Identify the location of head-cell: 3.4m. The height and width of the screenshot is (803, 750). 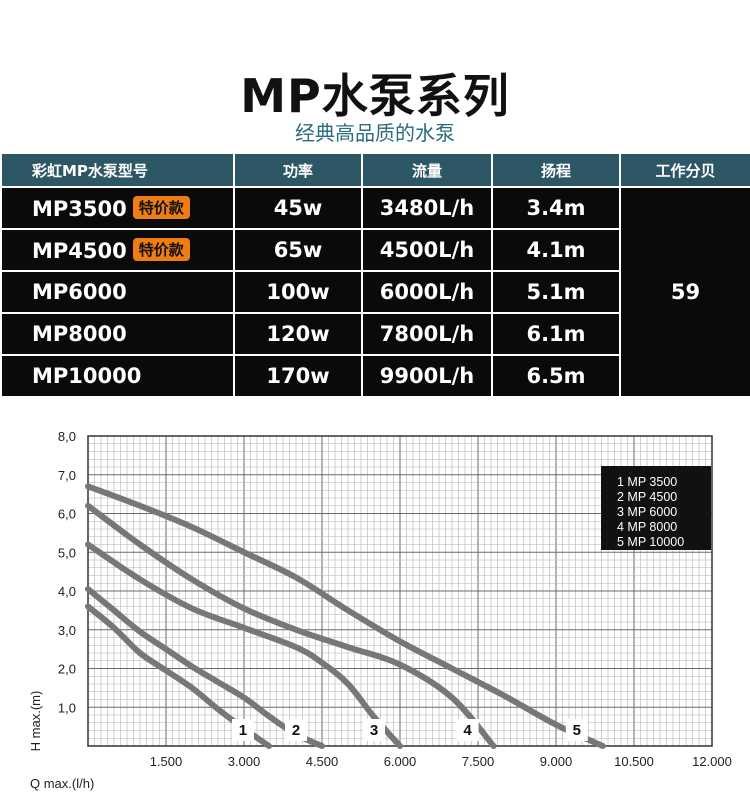
(556, 208).